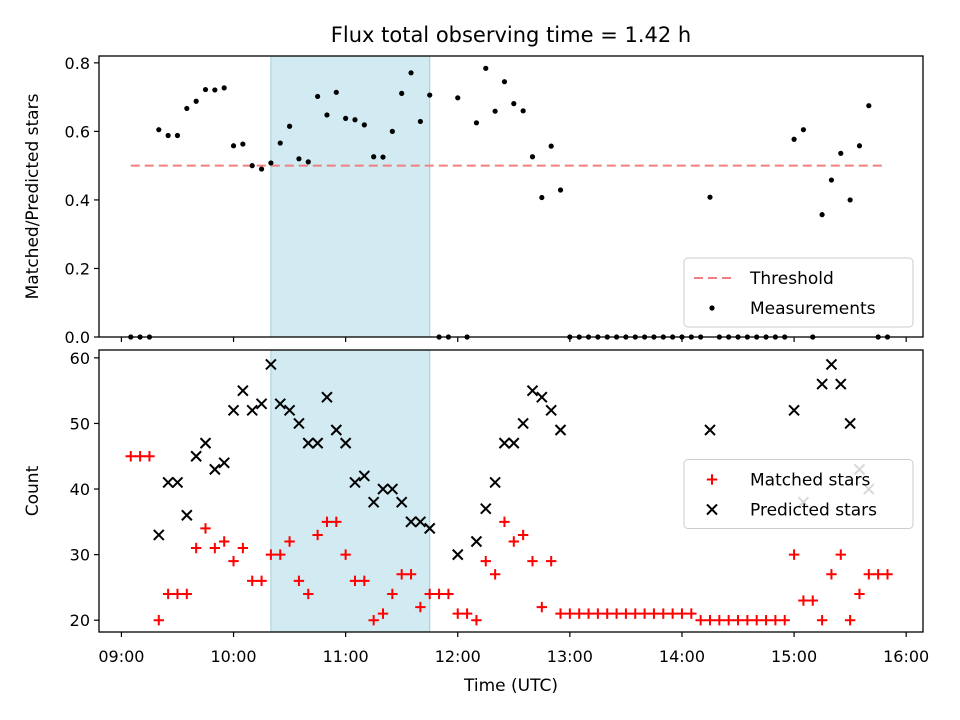  What do you see at coordinates (798, 292) in the screenshot?
I see `legend-box` at bounding box center [798, 292].